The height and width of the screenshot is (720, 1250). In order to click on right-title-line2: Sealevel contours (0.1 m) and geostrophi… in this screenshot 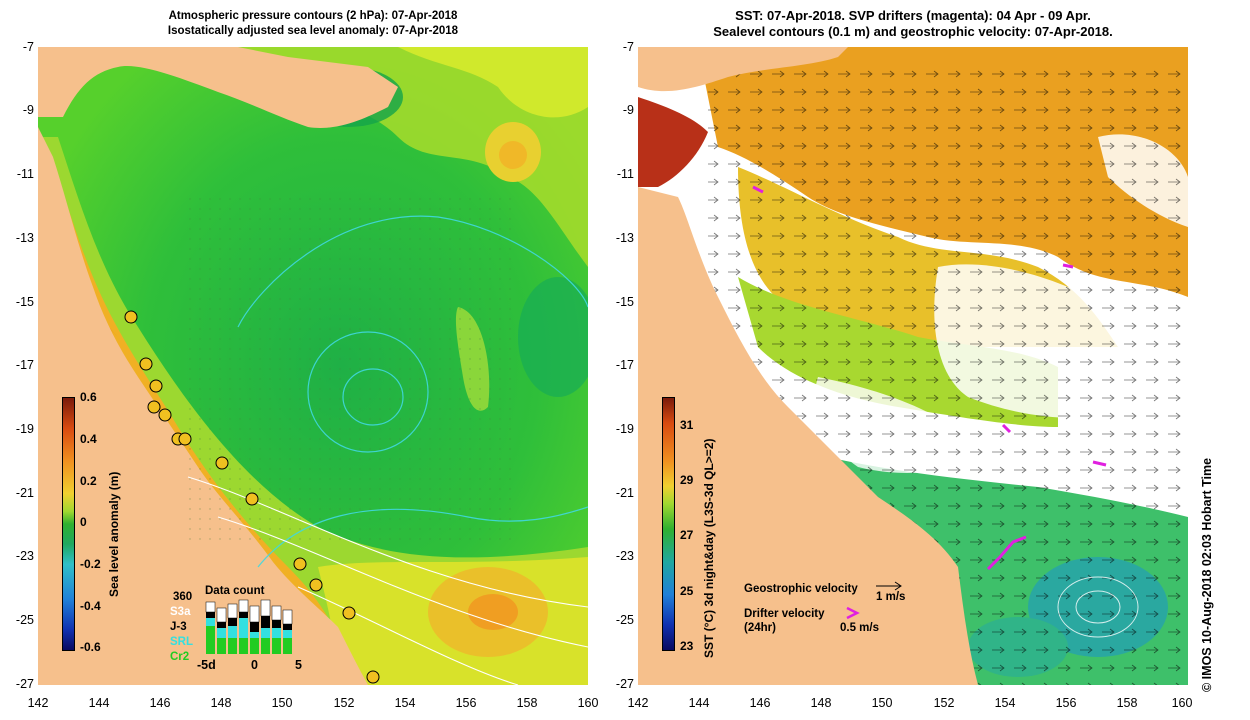, I will do `click(913, 31)`.